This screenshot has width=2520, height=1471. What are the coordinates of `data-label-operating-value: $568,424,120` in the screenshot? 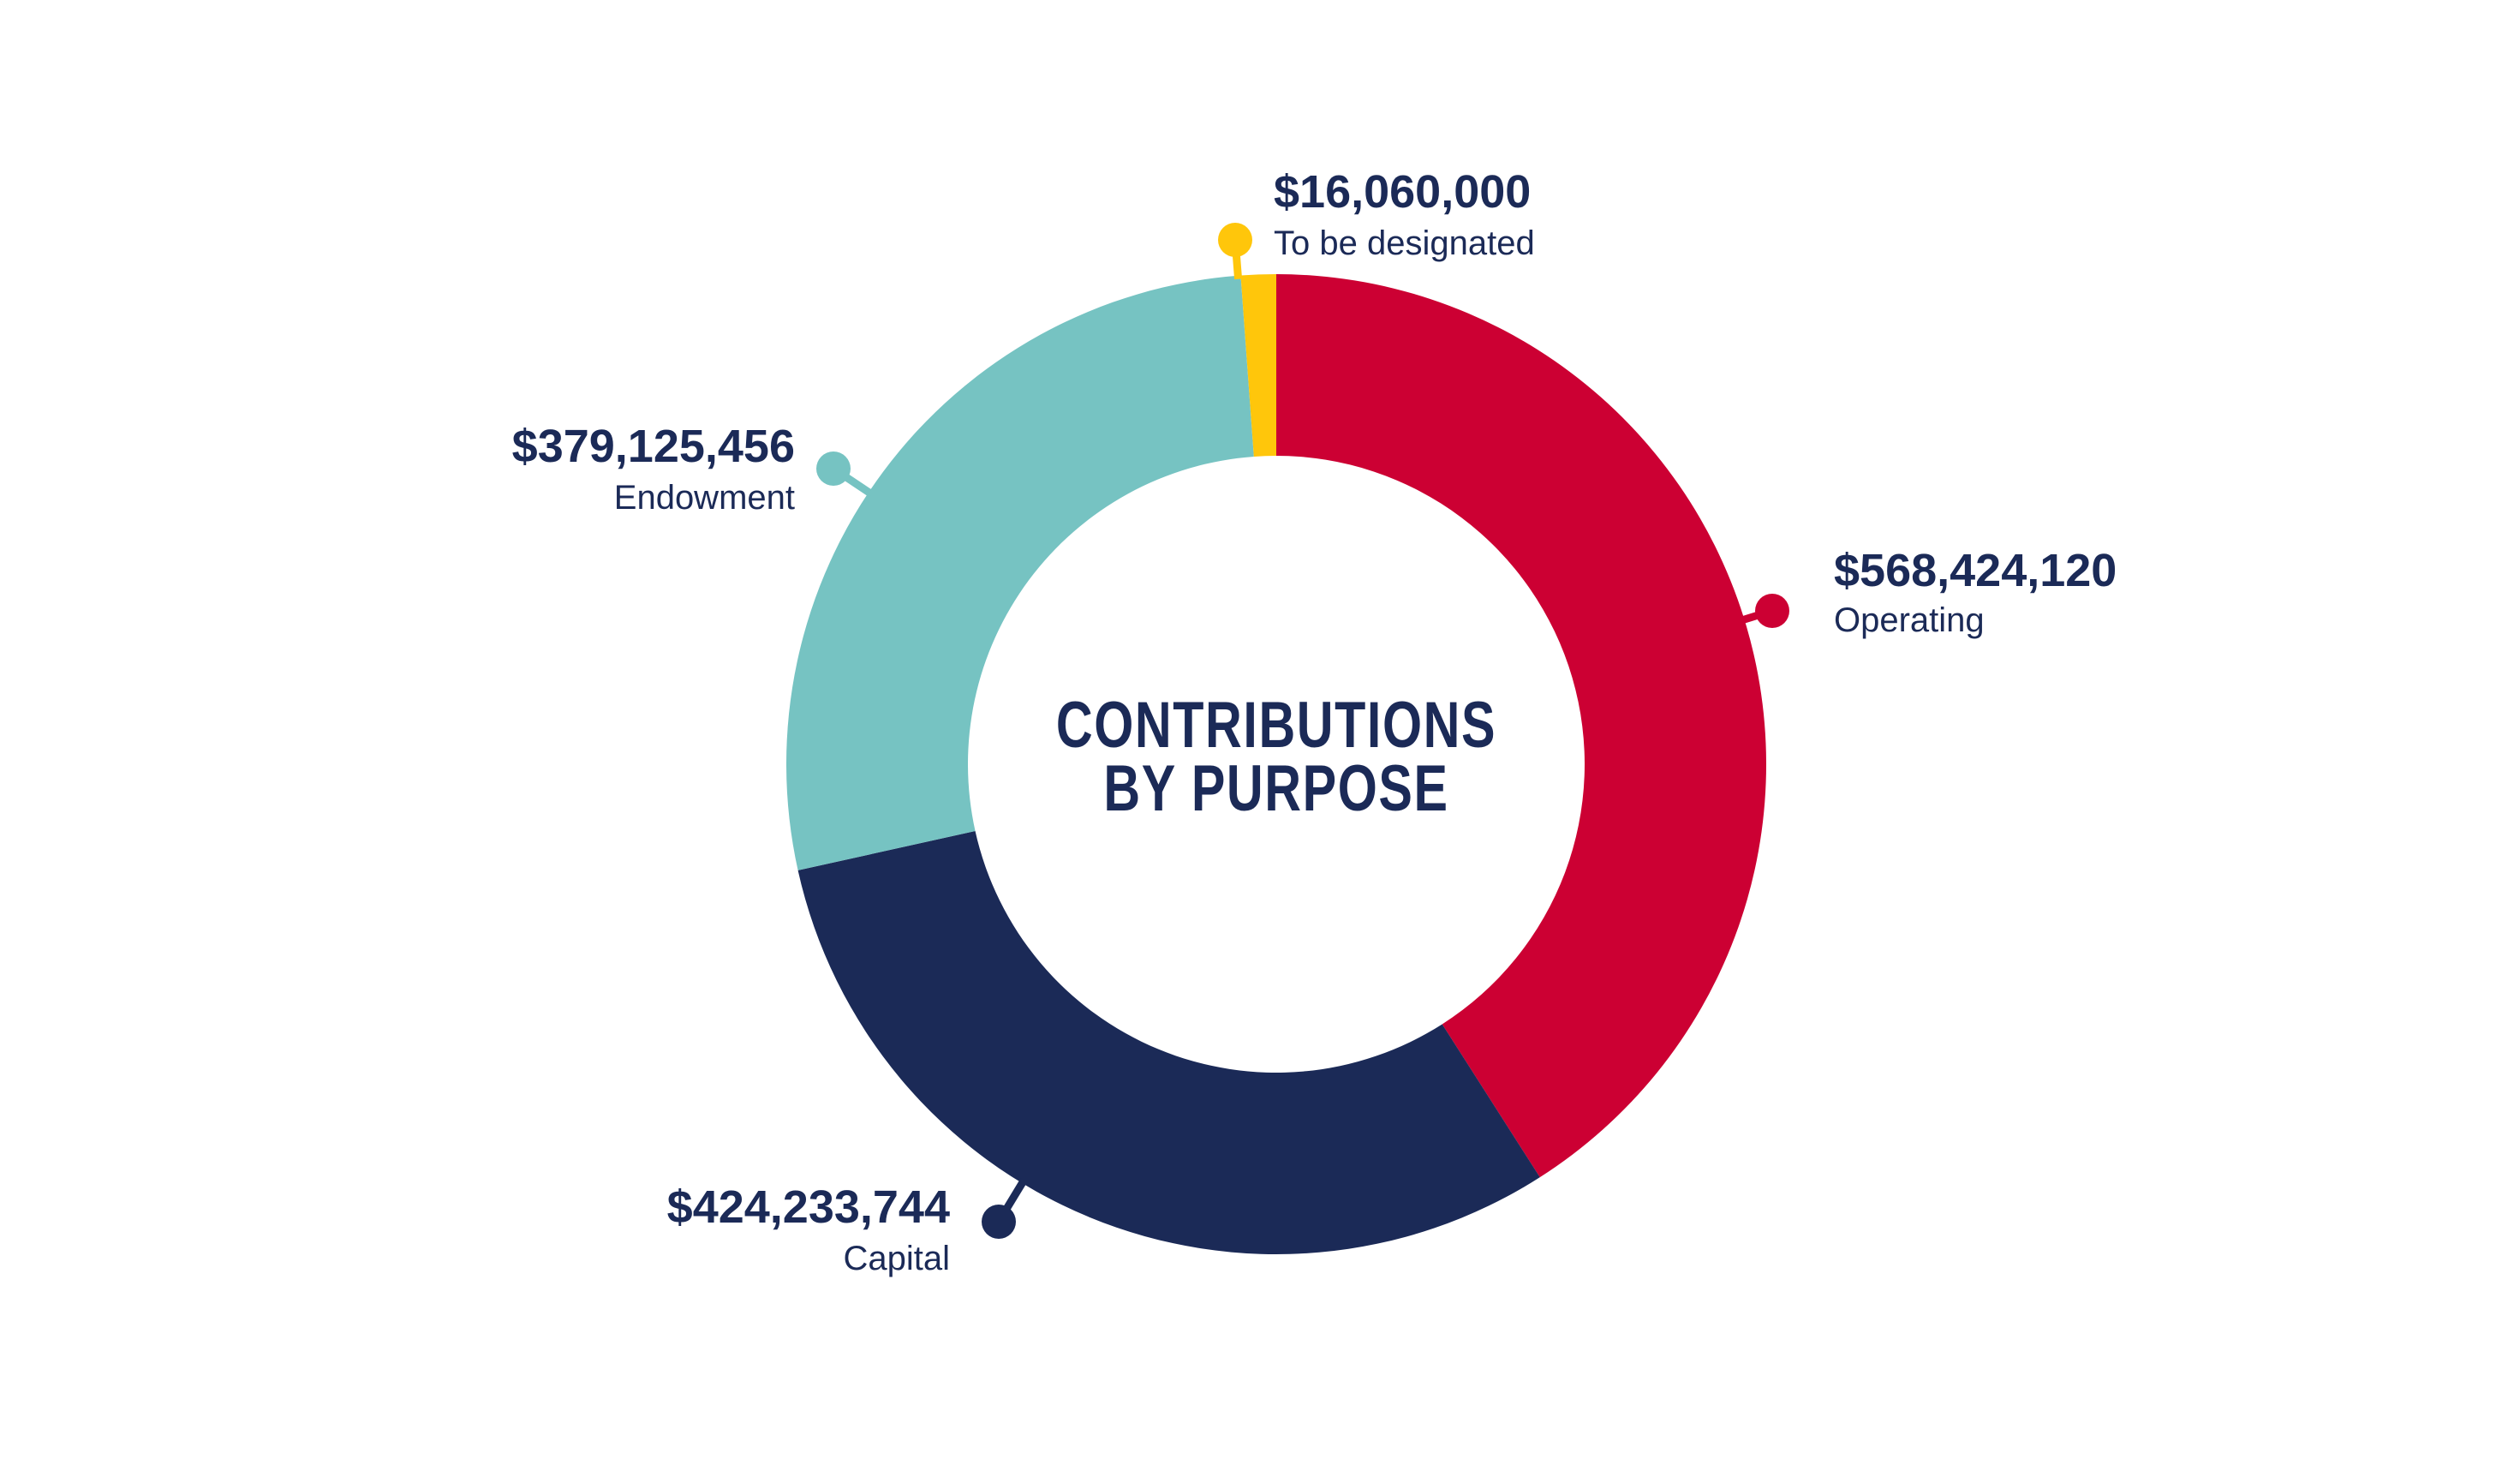 It's located at (1975, 570).